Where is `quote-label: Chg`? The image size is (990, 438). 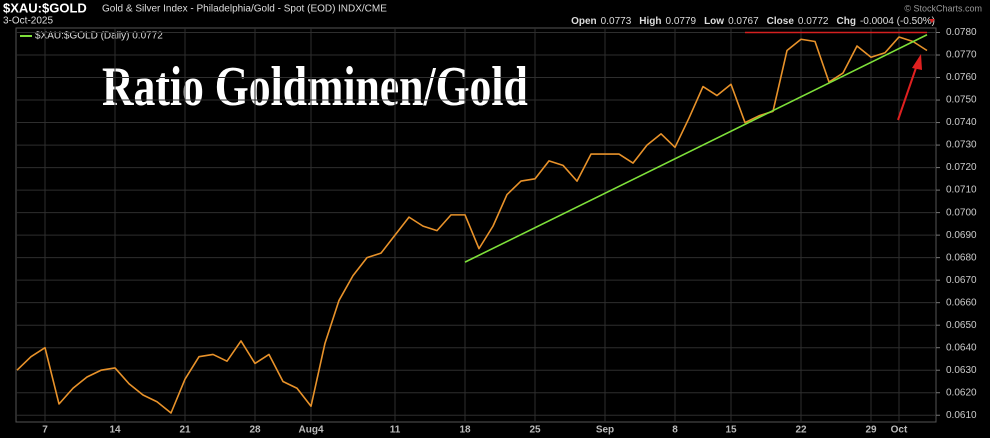 quote-label: Chg is located at coordinates (846, 21).